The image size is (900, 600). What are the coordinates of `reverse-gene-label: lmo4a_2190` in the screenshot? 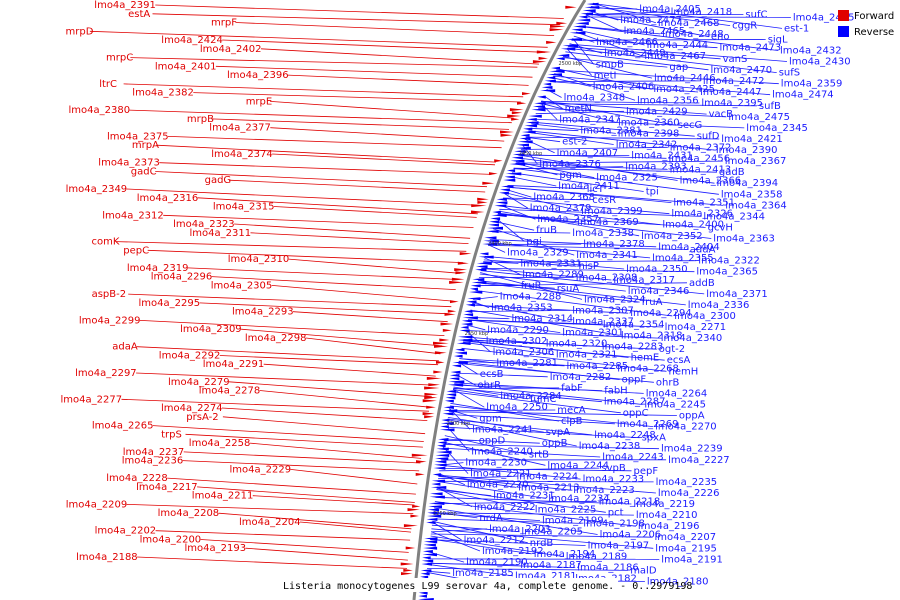 It's located at (497, 562).